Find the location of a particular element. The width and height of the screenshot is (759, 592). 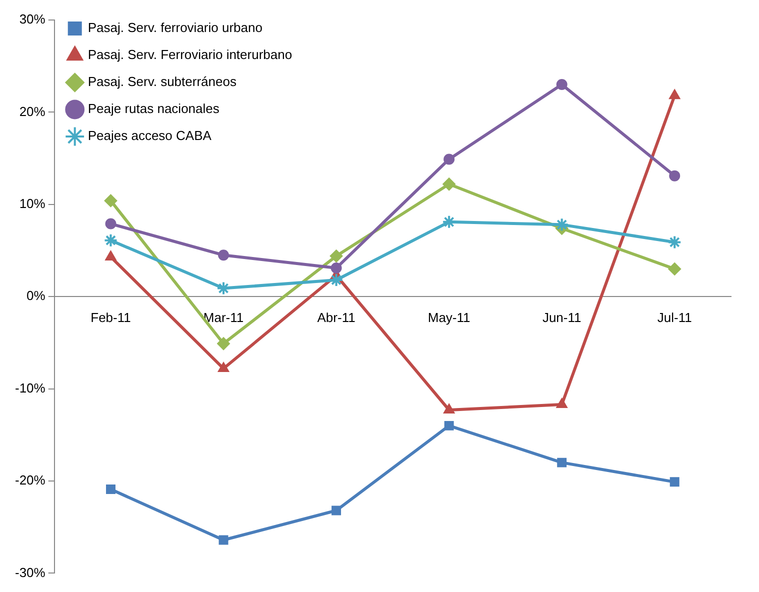

legend-label: Peajes acceso CABA is located at coordinates (150, 136).